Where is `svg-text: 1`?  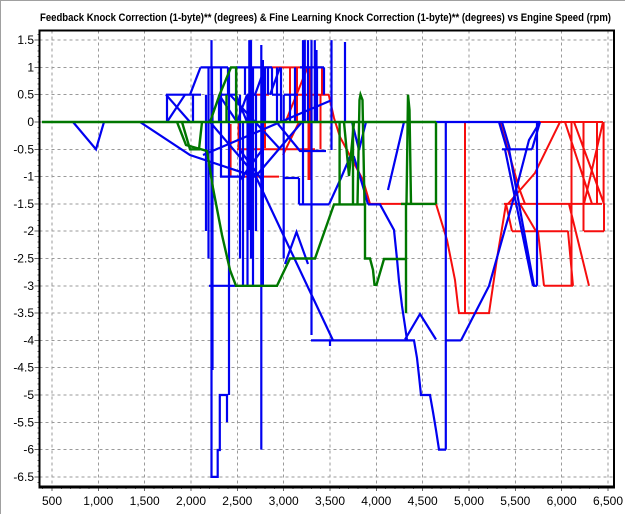 svg-text: 1 is located at coordinates (30, 67).